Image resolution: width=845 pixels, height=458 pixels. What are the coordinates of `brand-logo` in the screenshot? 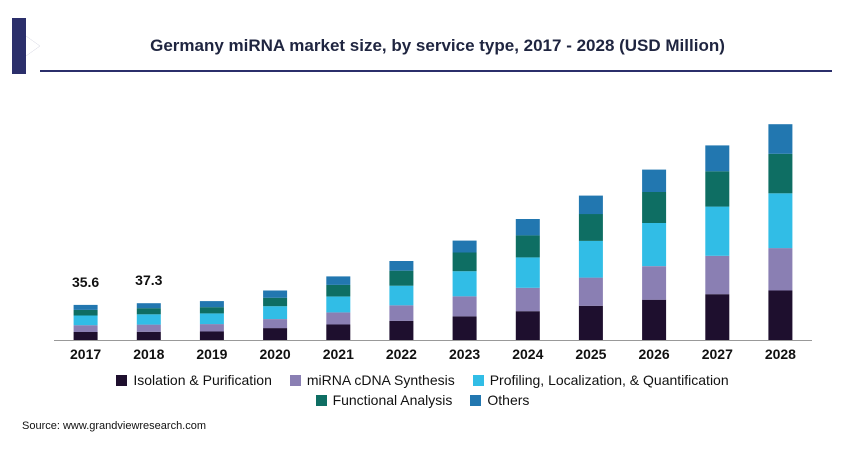 It's located at (26, 46).